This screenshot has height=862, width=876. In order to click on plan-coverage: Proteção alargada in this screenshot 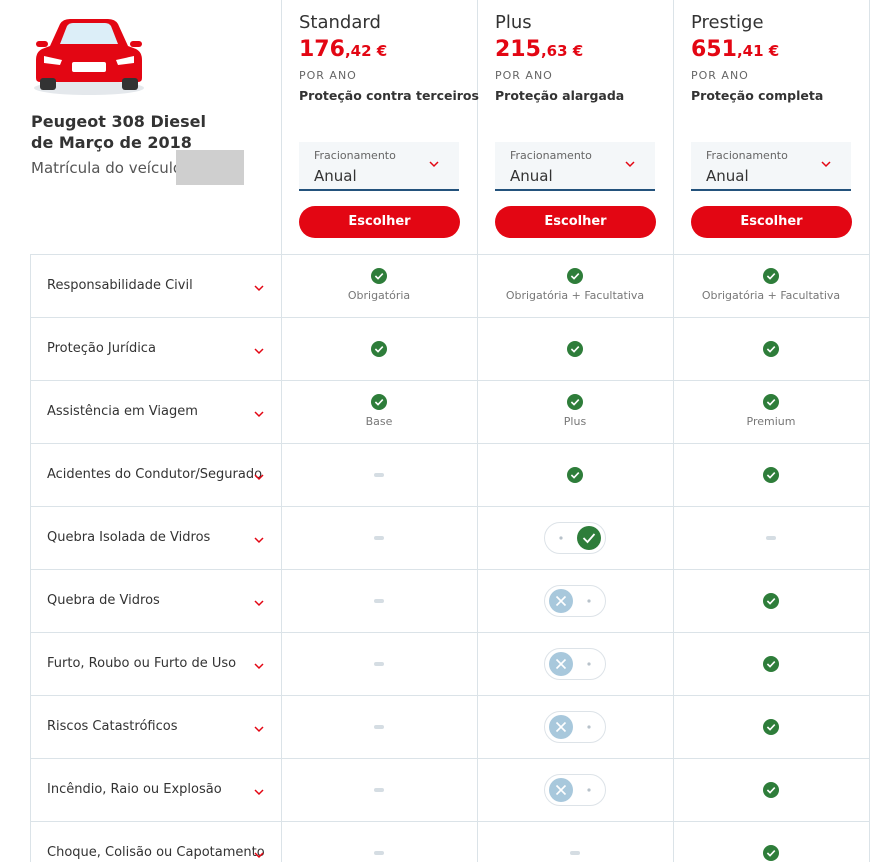, I will do `click(560, 95)`.